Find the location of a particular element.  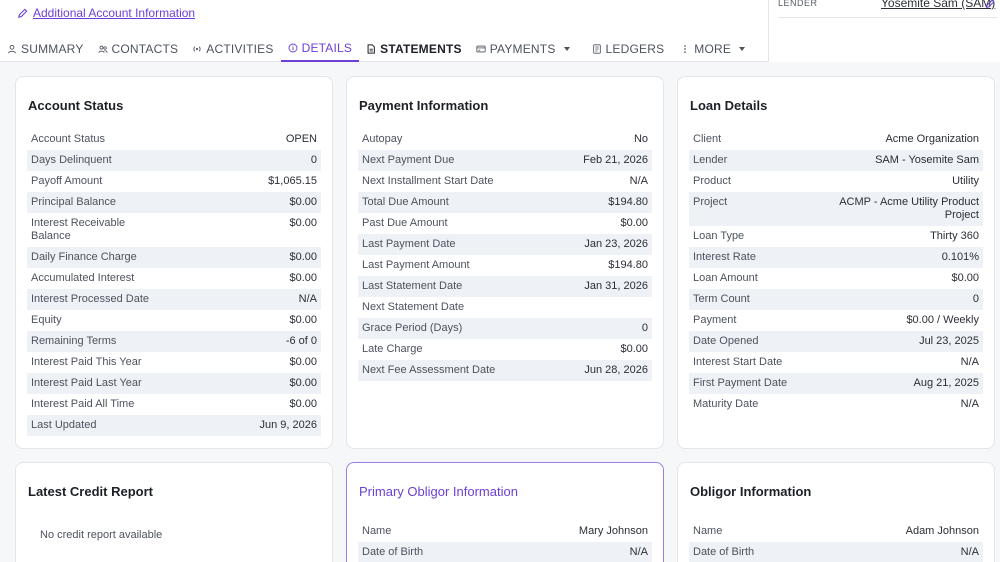

tab-details: DETAILS is located at coordinates (320, 49).